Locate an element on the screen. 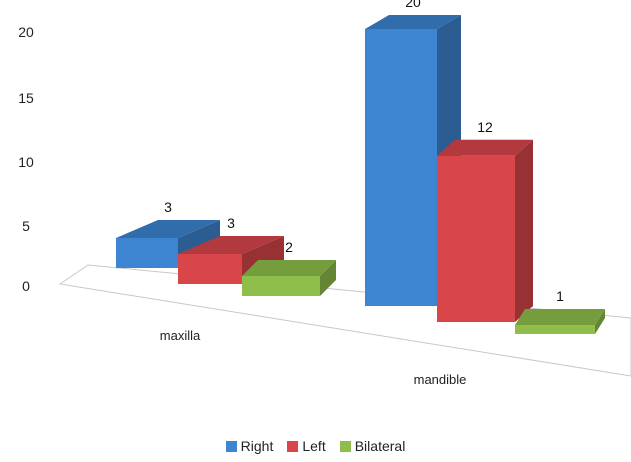 Image resolution: width=631 pixels, height=462 pixels. bar-bilateral-maxilla is located at coordinates (289, 278).